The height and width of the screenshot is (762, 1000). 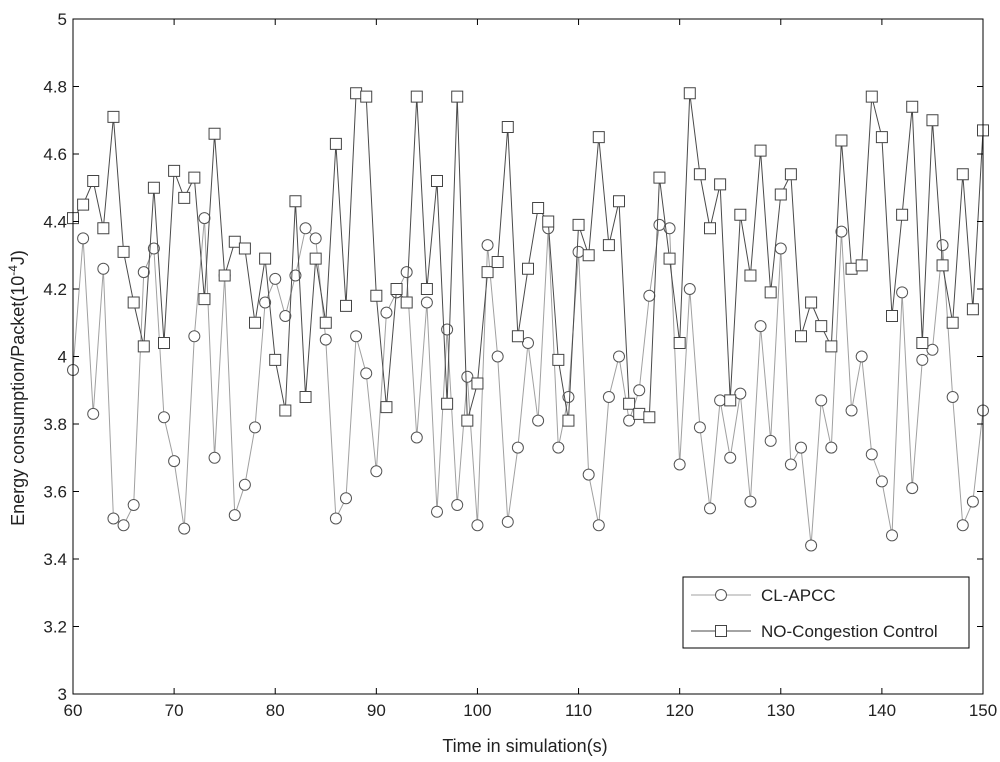 What do you see at coordinates (73, 710) in the screenshot?
I see `x-tick-label: 60` at bounding box center [73, 710].